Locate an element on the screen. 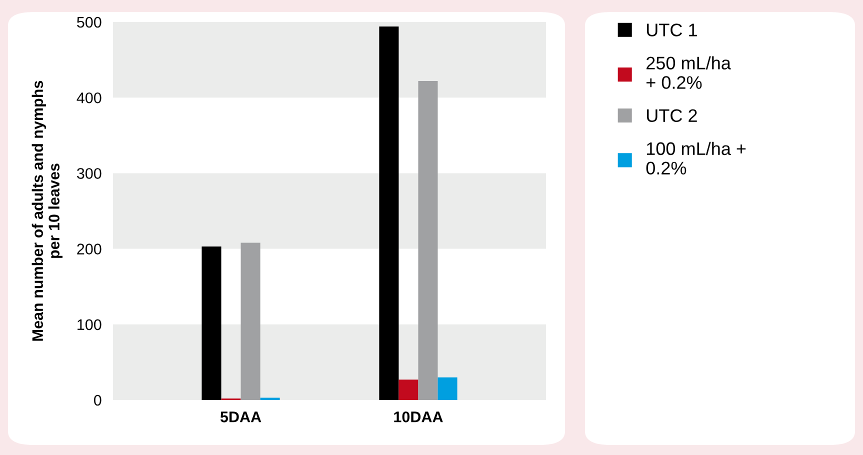  x-tick-label: 10DAA is located at coordinates (418, 417).